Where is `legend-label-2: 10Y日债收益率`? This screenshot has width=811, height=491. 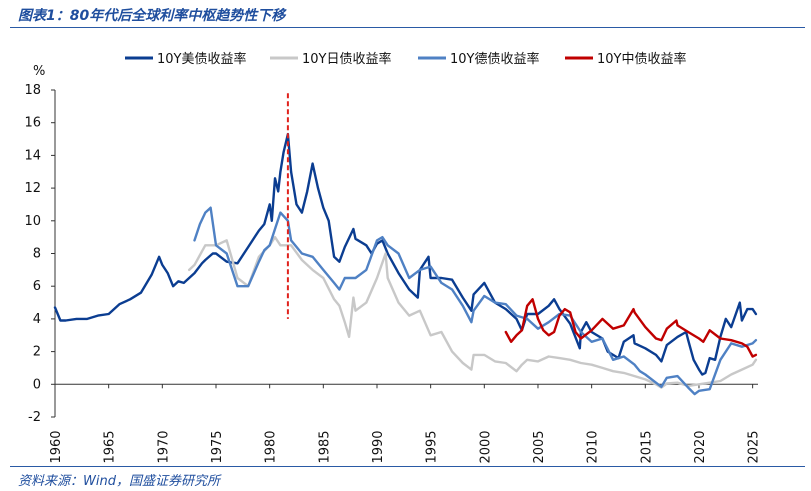
legend-label-2: 10Y日债收益率 is located at coordinates (346, 59).